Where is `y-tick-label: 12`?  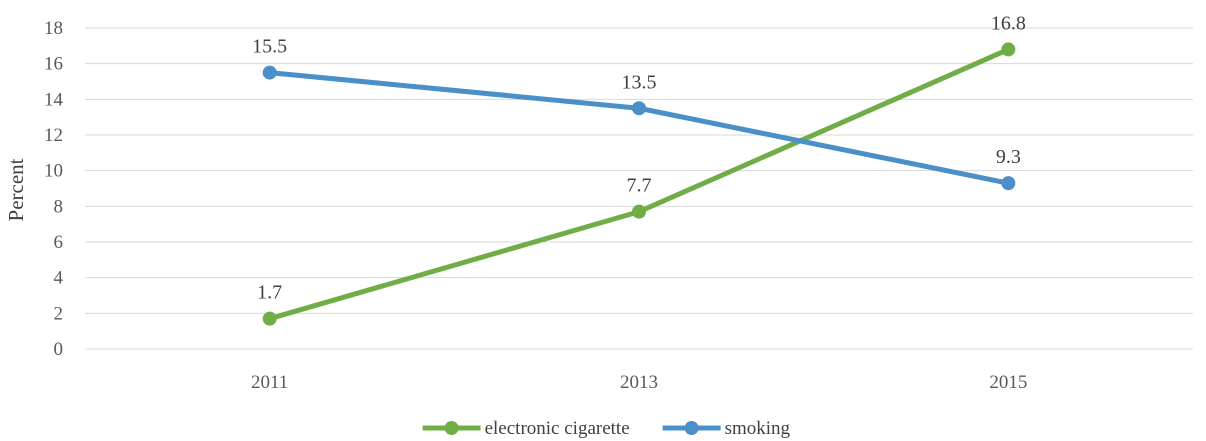
y-tick-label: 12 is located at coordinates (53, 135).